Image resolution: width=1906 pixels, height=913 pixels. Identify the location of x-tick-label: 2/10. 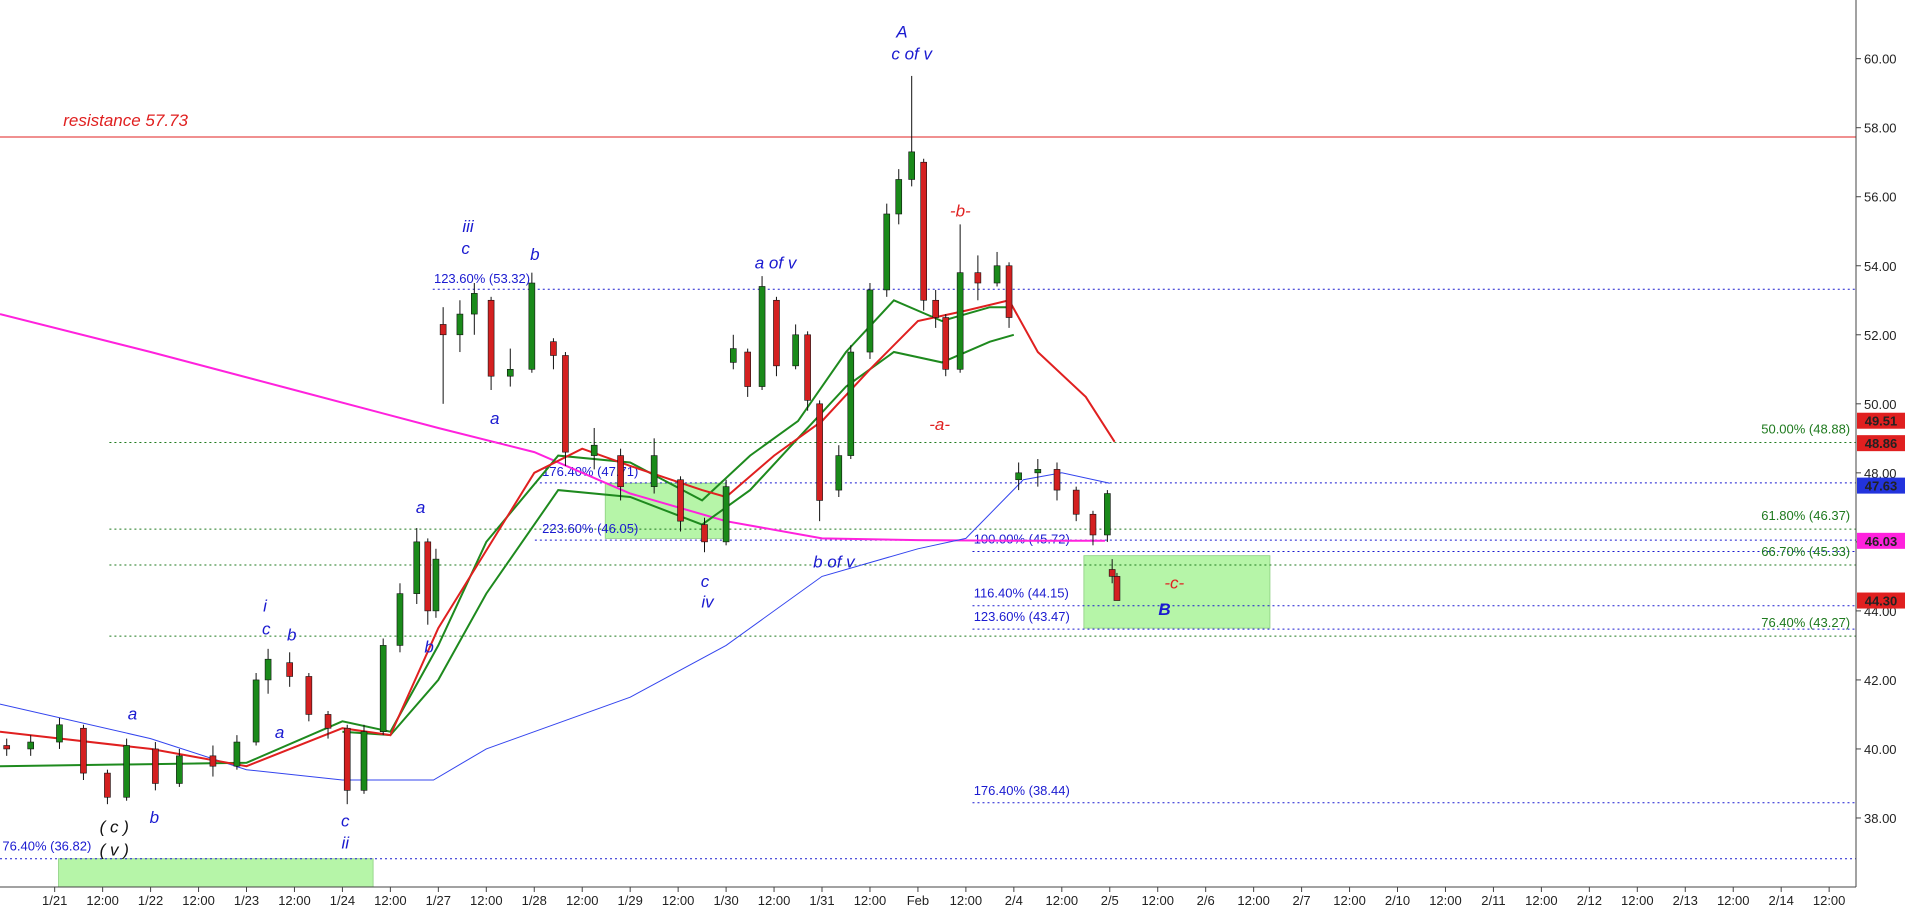
(1397, 900).